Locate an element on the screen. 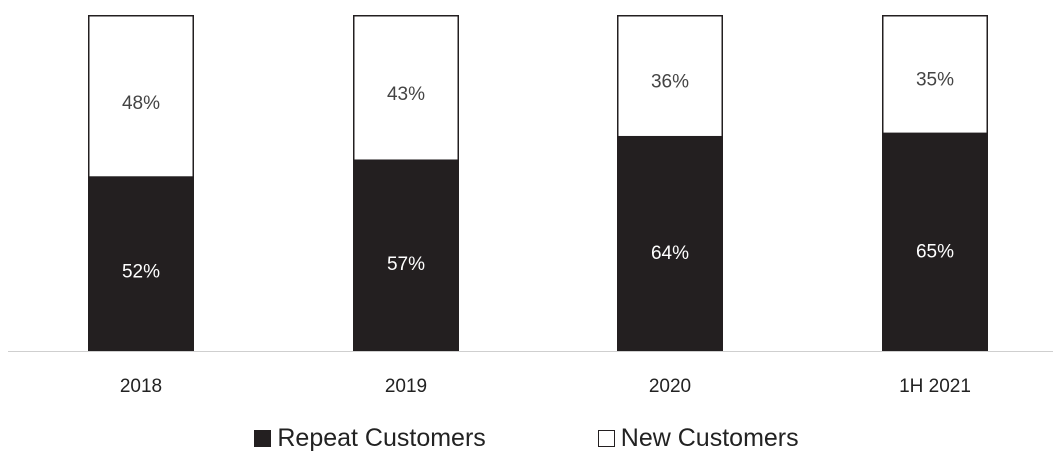 Image resolution: width=1053 pixels, height=453 pixels. legend-label-new: New Customers is located at coordinates (709, 438).